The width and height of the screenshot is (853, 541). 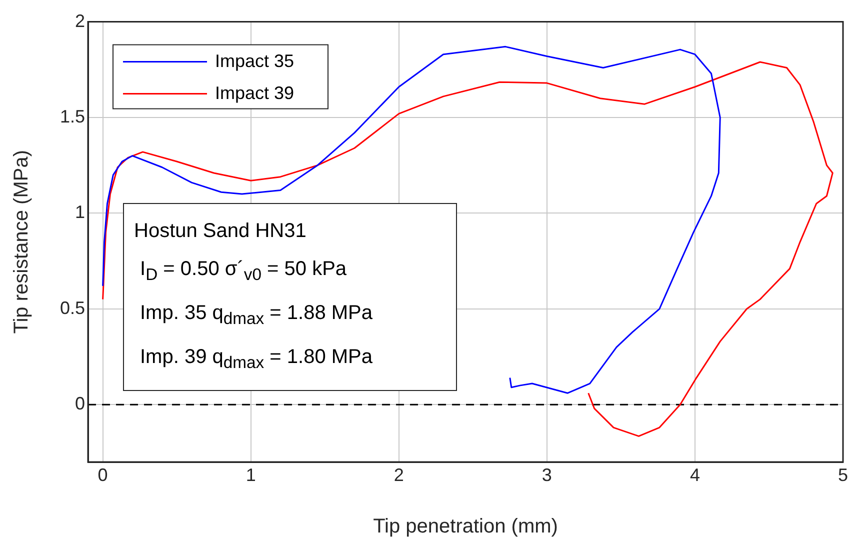 I want to click on x-tick-label: 1, so click(x=251, y=474).